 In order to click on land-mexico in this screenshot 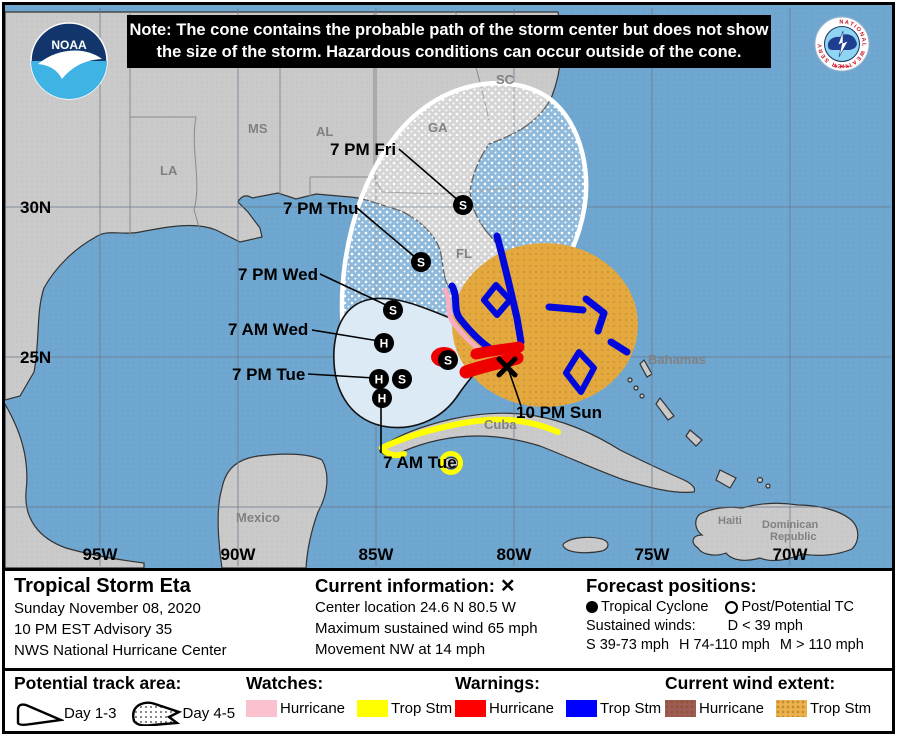, I will do `click(75, 485)`.